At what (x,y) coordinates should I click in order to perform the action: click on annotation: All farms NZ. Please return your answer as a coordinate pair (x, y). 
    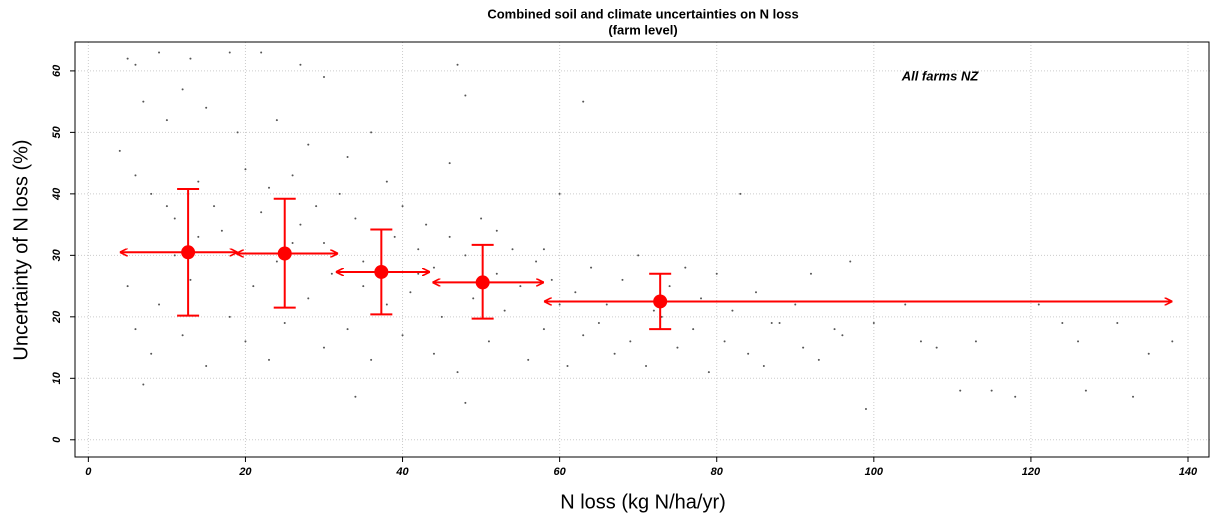
    Looking at the image, I should click on (940, 75).